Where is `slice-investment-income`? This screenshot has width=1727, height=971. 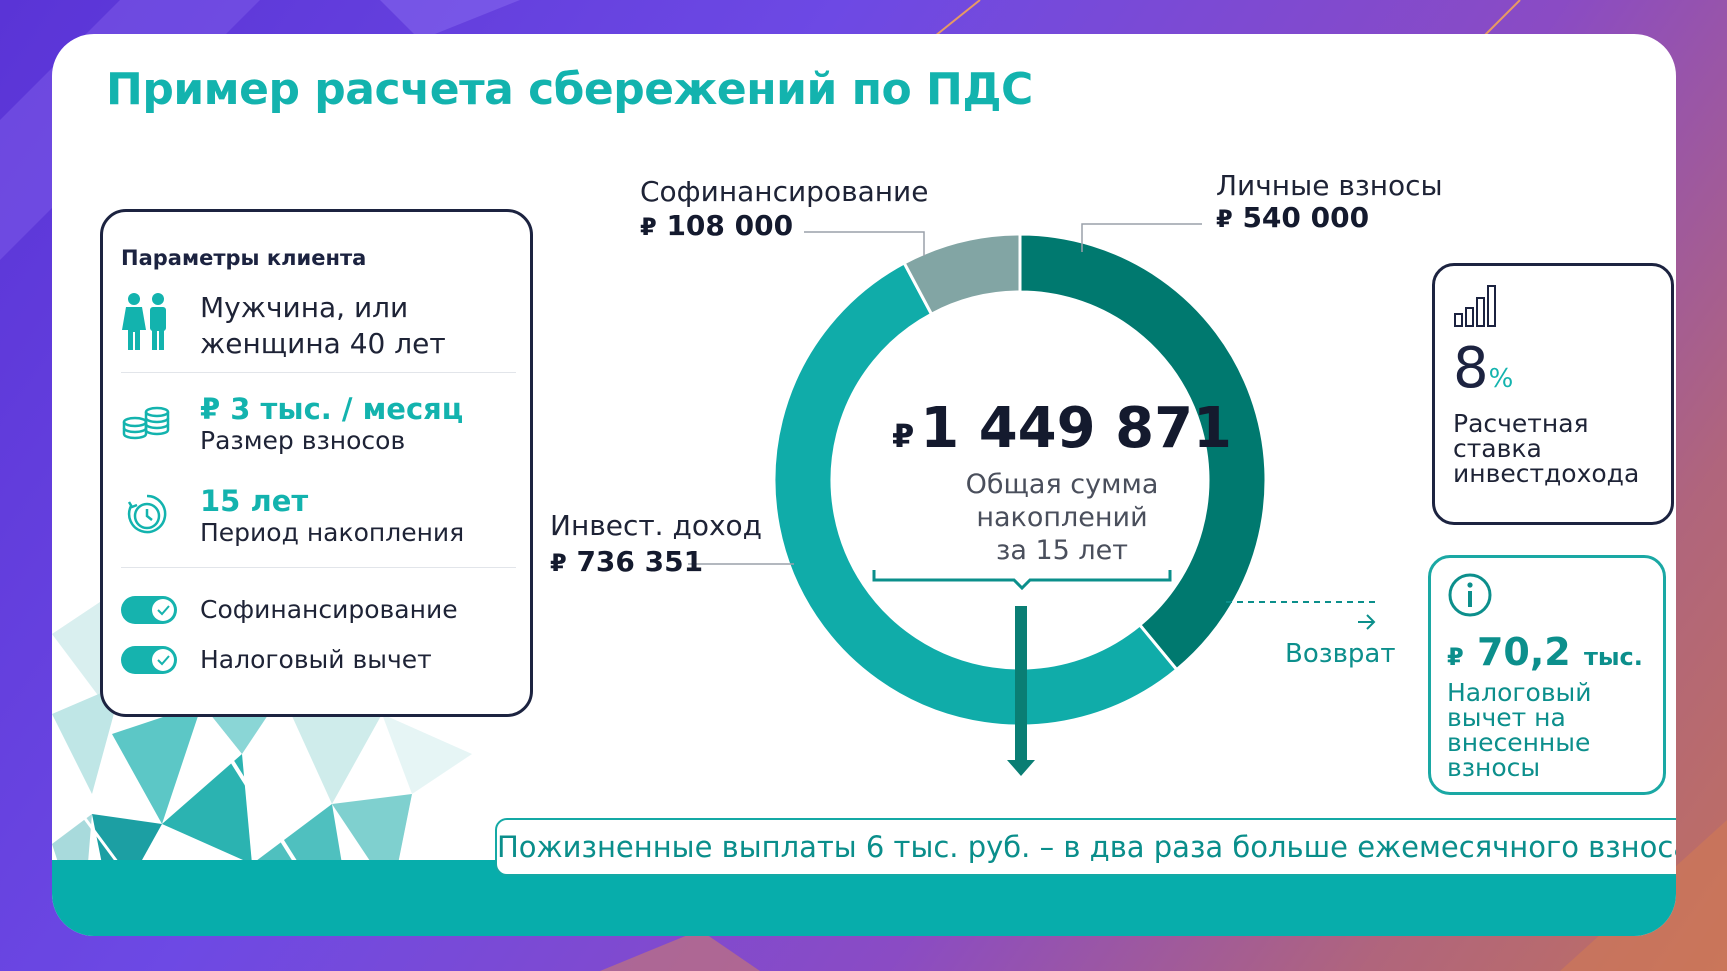
slice-investment-income is located at coordinates (975, 494).